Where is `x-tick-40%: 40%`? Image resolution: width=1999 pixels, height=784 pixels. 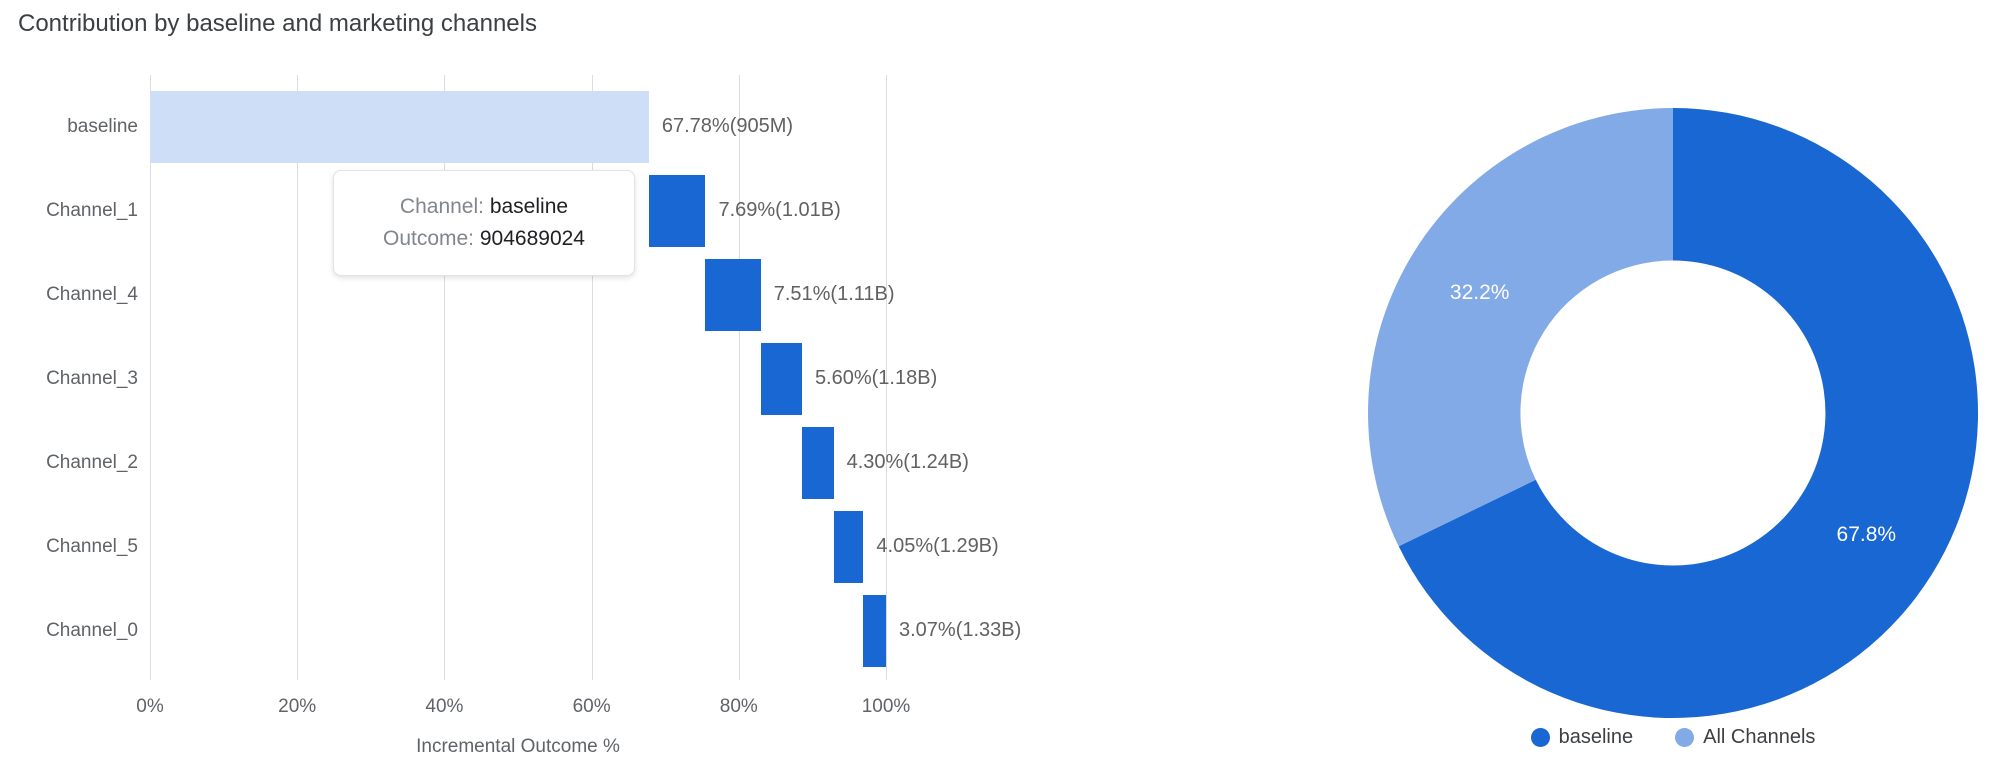 x-tick-40%: 40% is located at coordinates (444, 706).